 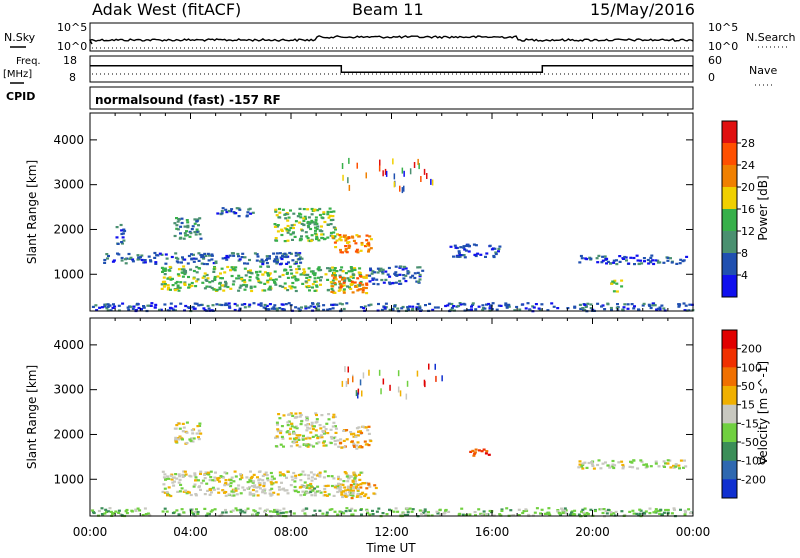 I want to click on velocity-speck, so click(x=362, y=393).